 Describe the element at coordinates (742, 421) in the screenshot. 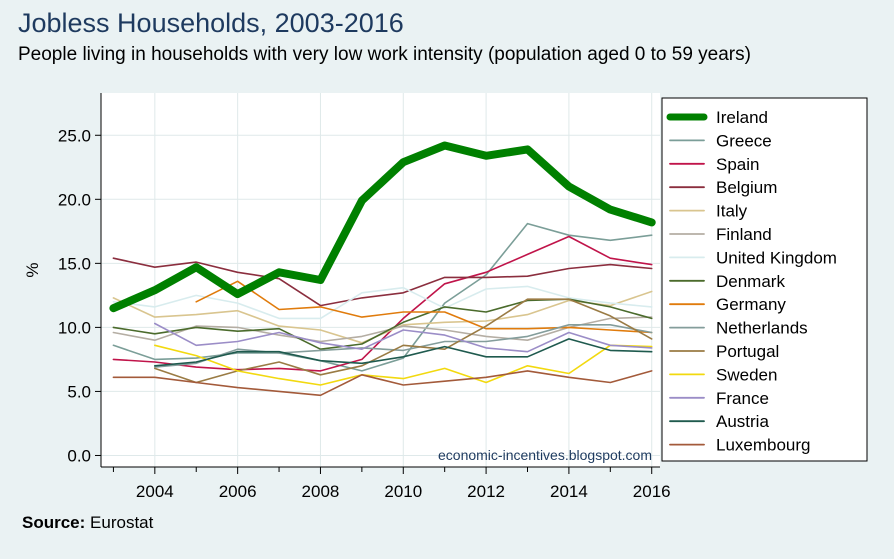

I see `legend-label-austria: Austria` at that location.